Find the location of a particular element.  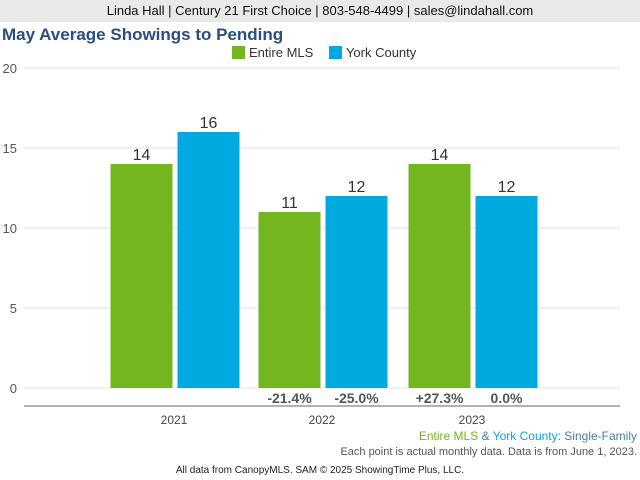

note-york-county: York County is located at coordinates (525, 436).